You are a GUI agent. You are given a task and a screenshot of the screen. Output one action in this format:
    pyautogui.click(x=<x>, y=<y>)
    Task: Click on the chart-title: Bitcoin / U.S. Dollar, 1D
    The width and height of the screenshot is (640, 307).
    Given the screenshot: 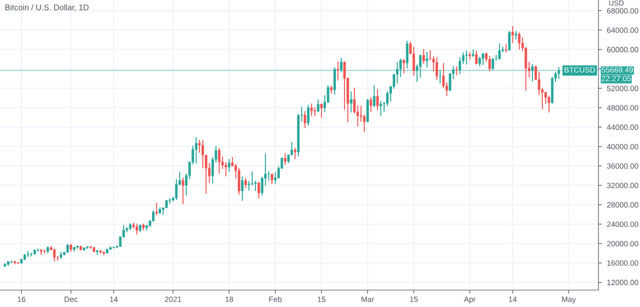 What is the action you would take?
    pyautogui.click(x=47, y=8)
    